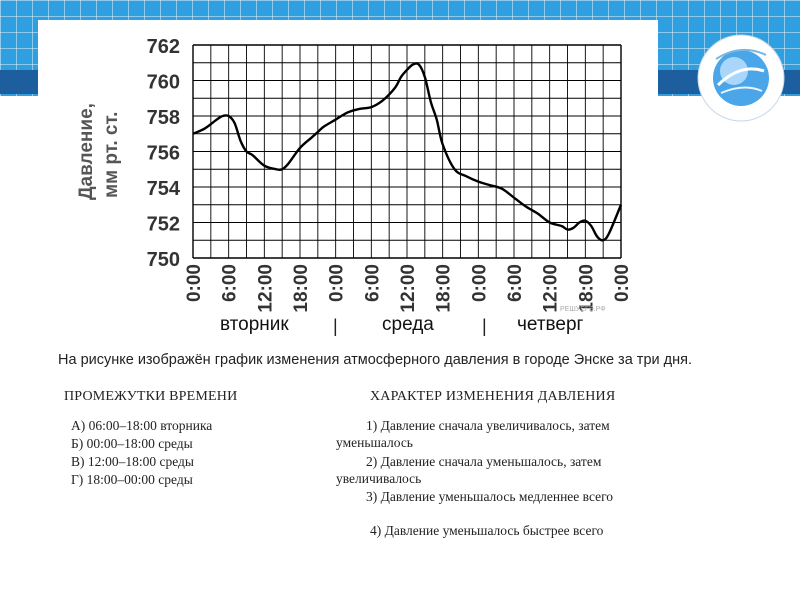  I want to click on globe-logo-icon, so click(741, 78).